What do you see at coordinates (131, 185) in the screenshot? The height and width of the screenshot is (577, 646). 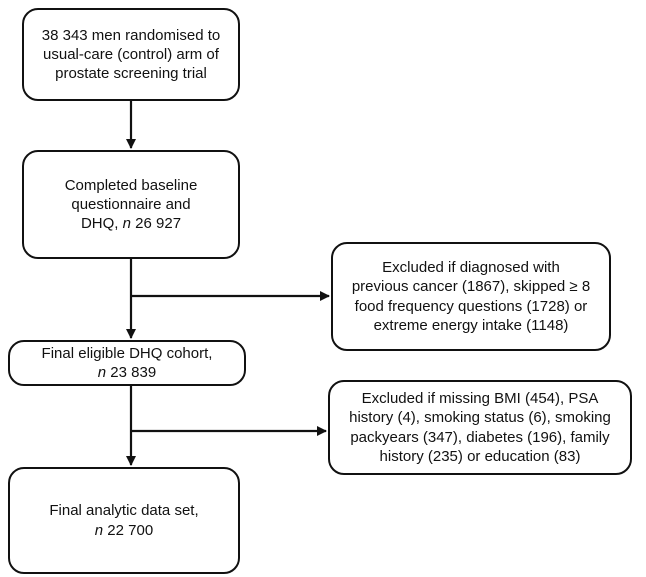 I see `box-completed-questionnaire-line-1: Completed baseline` at bounding box center [131, 185].